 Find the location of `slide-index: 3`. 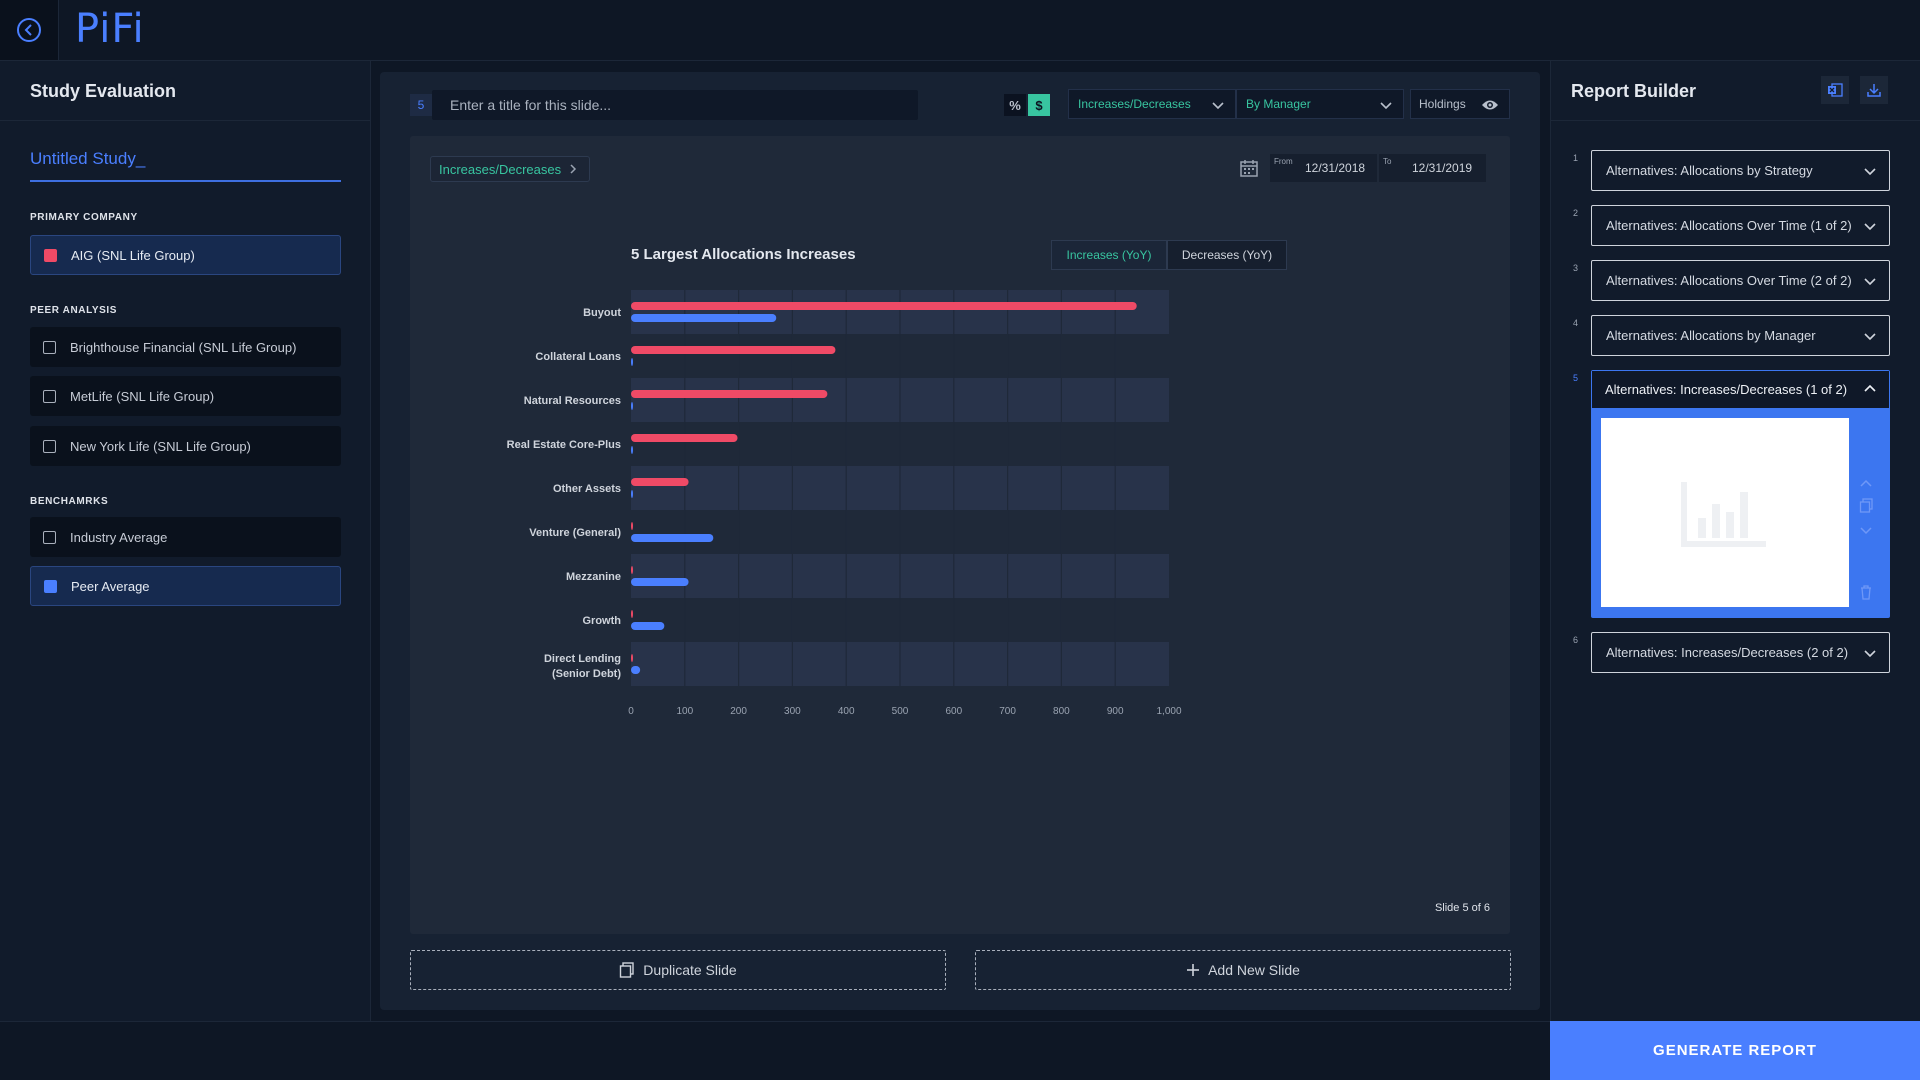

slide-index: 3 is located at coordinates (1576, 268).